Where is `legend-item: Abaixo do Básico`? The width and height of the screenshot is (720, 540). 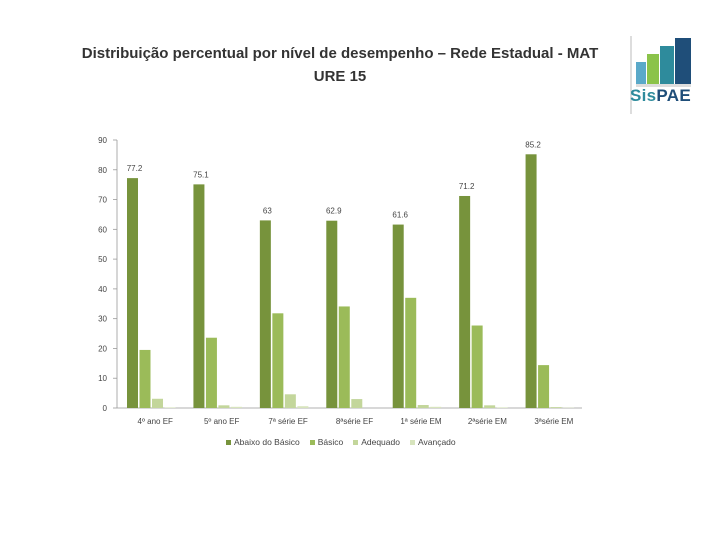
legend-item: Abaixo do Básico is located at coordinates (263, 442).